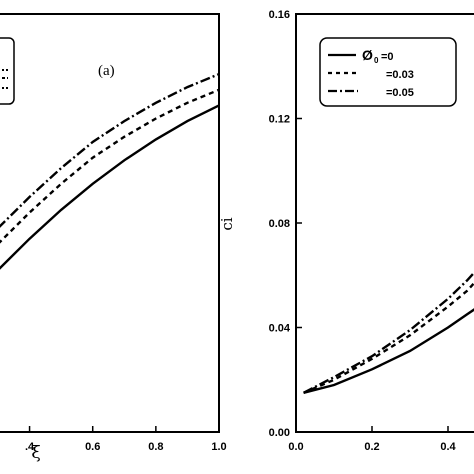 The width and height of the screenshot is (474, 474). I want to click on panel-b-x-tick-label: 0.0, so click(295, 447).